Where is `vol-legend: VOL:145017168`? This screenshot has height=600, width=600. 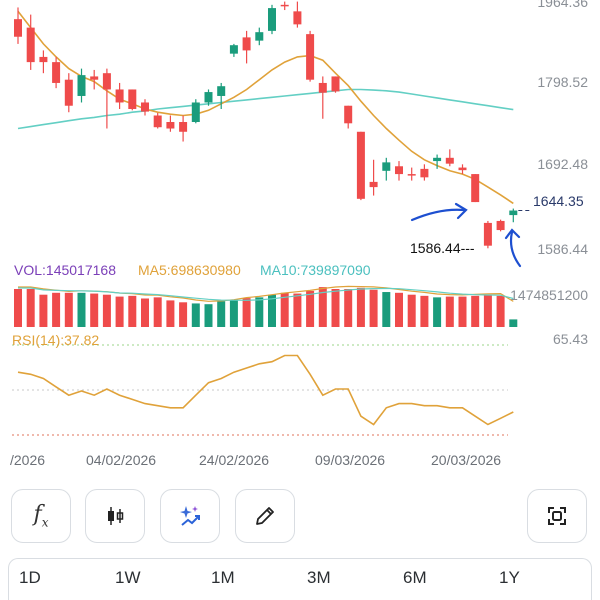
vol-legend: VOL:145017168 is located at coordinates (65, 270).